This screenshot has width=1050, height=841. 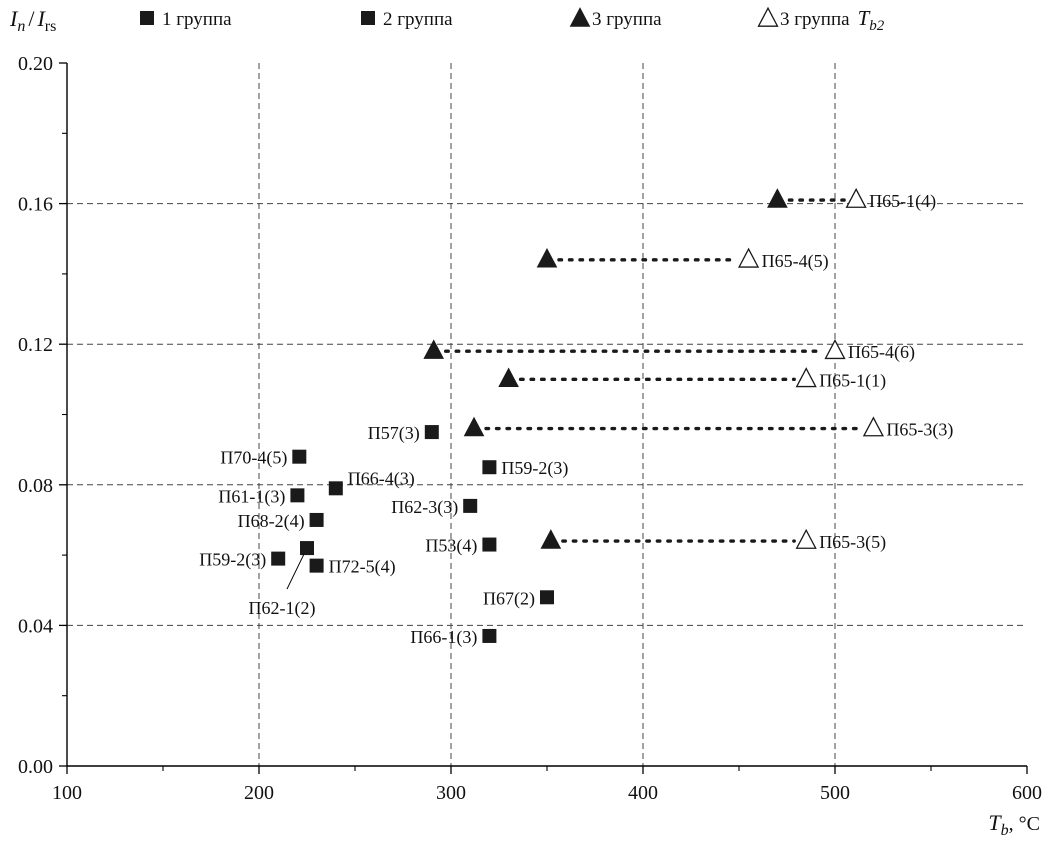 I want to click on y-title-sub2: rs, so click(x=51, y=26).